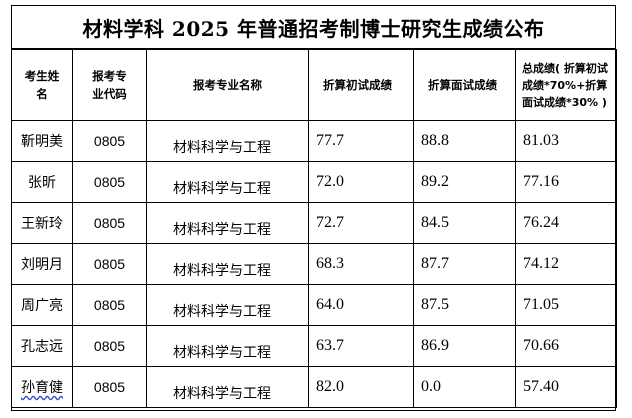 This screenshot has height=418, width=632. What do you see at coordinates (464, 387) in the screenshot?
I see `interview-score: 0.0` at bounding box center [464, 387].